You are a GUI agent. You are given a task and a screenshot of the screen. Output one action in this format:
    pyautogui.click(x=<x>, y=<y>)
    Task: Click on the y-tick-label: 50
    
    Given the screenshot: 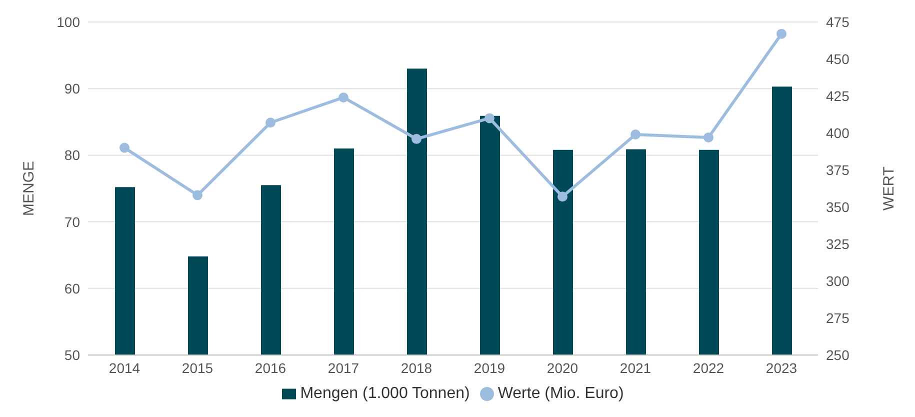 What is the action you would take?
    pyautogui.click(x=72, y=354)
    